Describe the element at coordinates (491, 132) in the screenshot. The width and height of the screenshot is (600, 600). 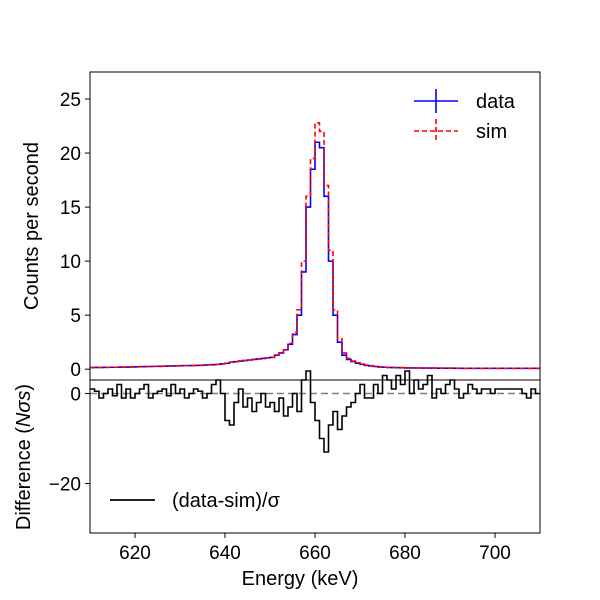
I see `legend-sim-label: sim` at that location.